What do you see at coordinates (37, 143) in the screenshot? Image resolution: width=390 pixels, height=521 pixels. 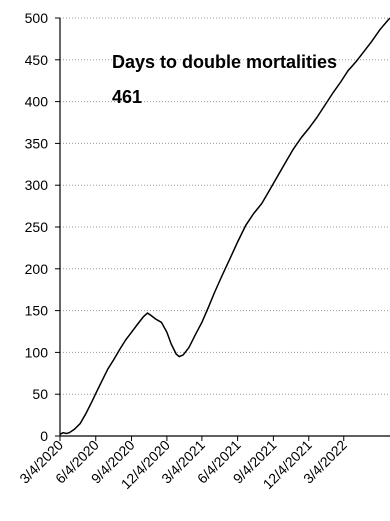 I see `y-tick-label: 350` at bounding box center [37, 143].